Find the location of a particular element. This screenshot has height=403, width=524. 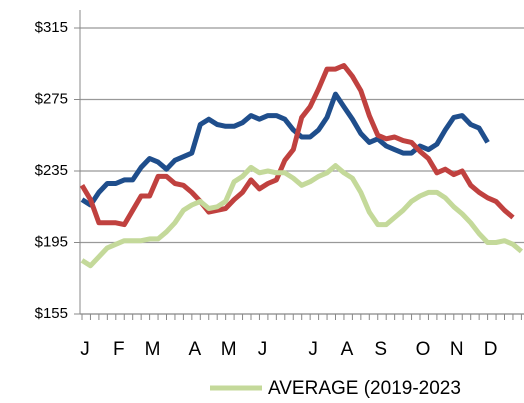

y-tick-label: $195 is located at coordinates (51, 241).